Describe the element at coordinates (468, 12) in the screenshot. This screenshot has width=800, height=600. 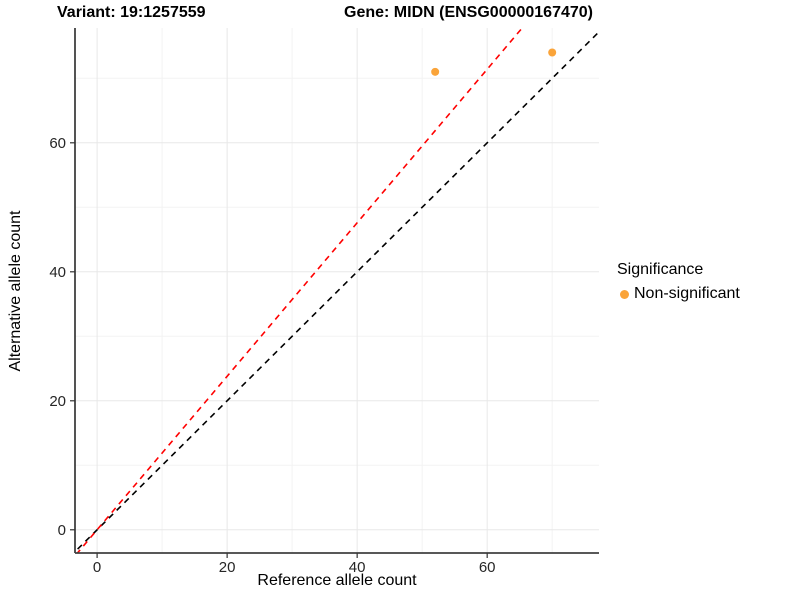
I see `gene-title: Gene: MIDN (ENSG00000167470)` at that location.